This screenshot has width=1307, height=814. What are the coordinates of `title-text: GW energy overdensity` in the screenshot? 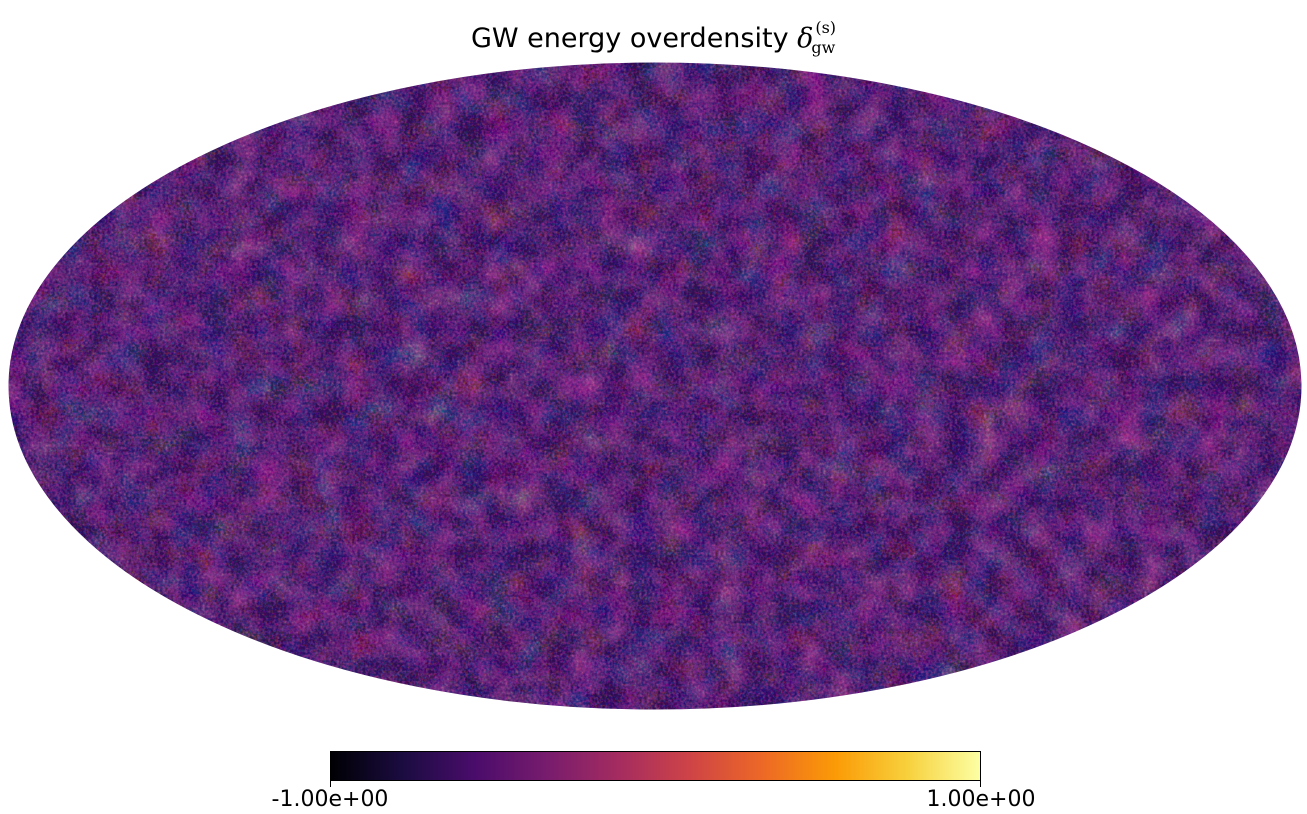 It's located at (634, 38).